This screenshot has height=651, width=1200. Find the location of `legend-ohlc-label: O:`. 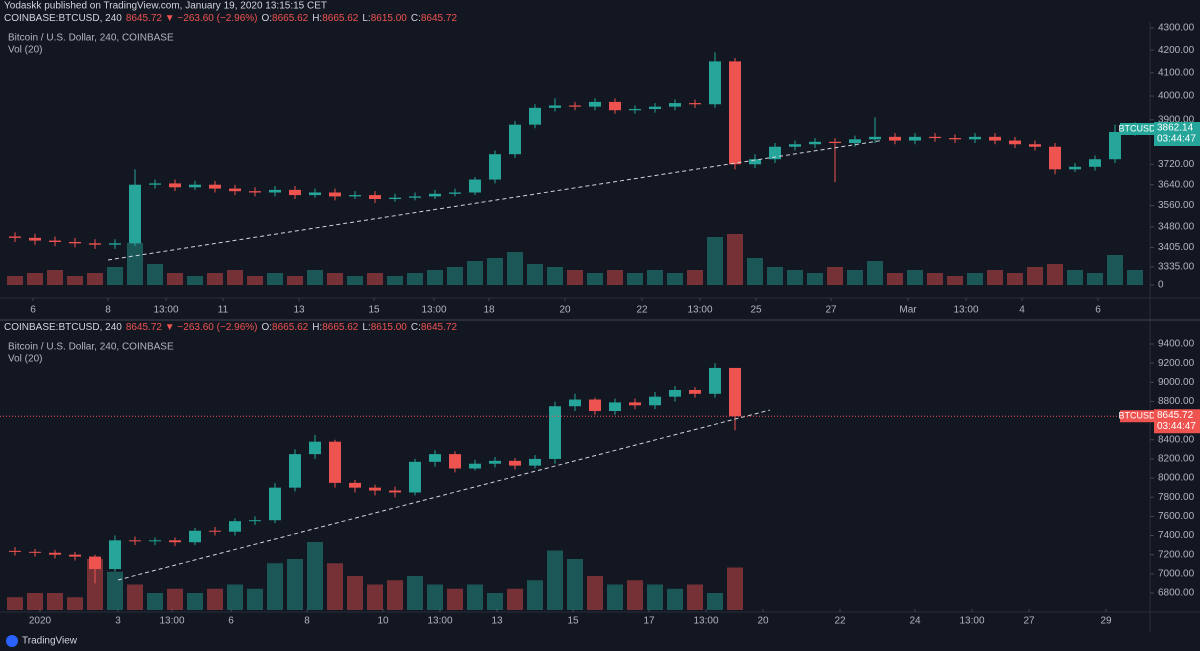

legend-ohlc-label: O: is located at coordinates (266, 18).